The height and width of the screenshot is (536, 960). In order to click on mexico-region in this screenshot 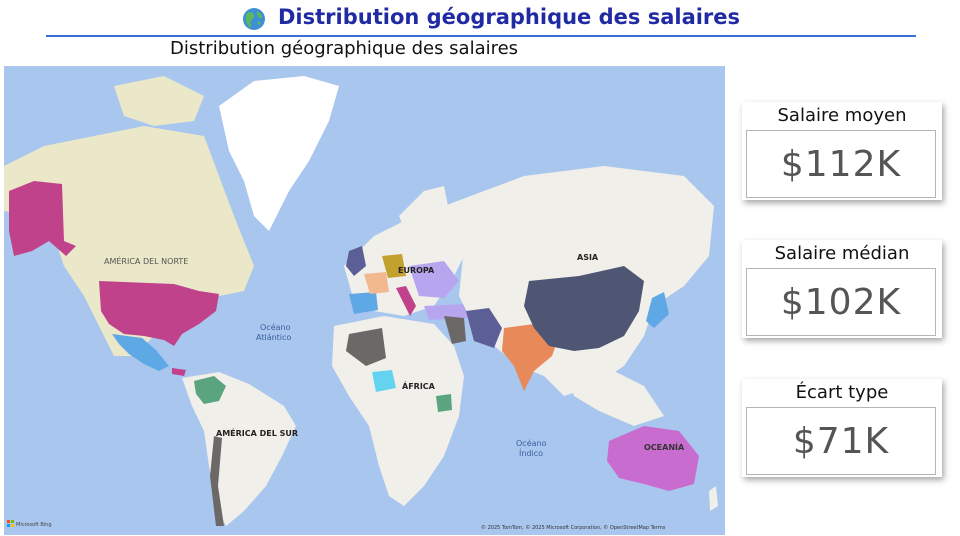, I will do `click(140, 352)`.